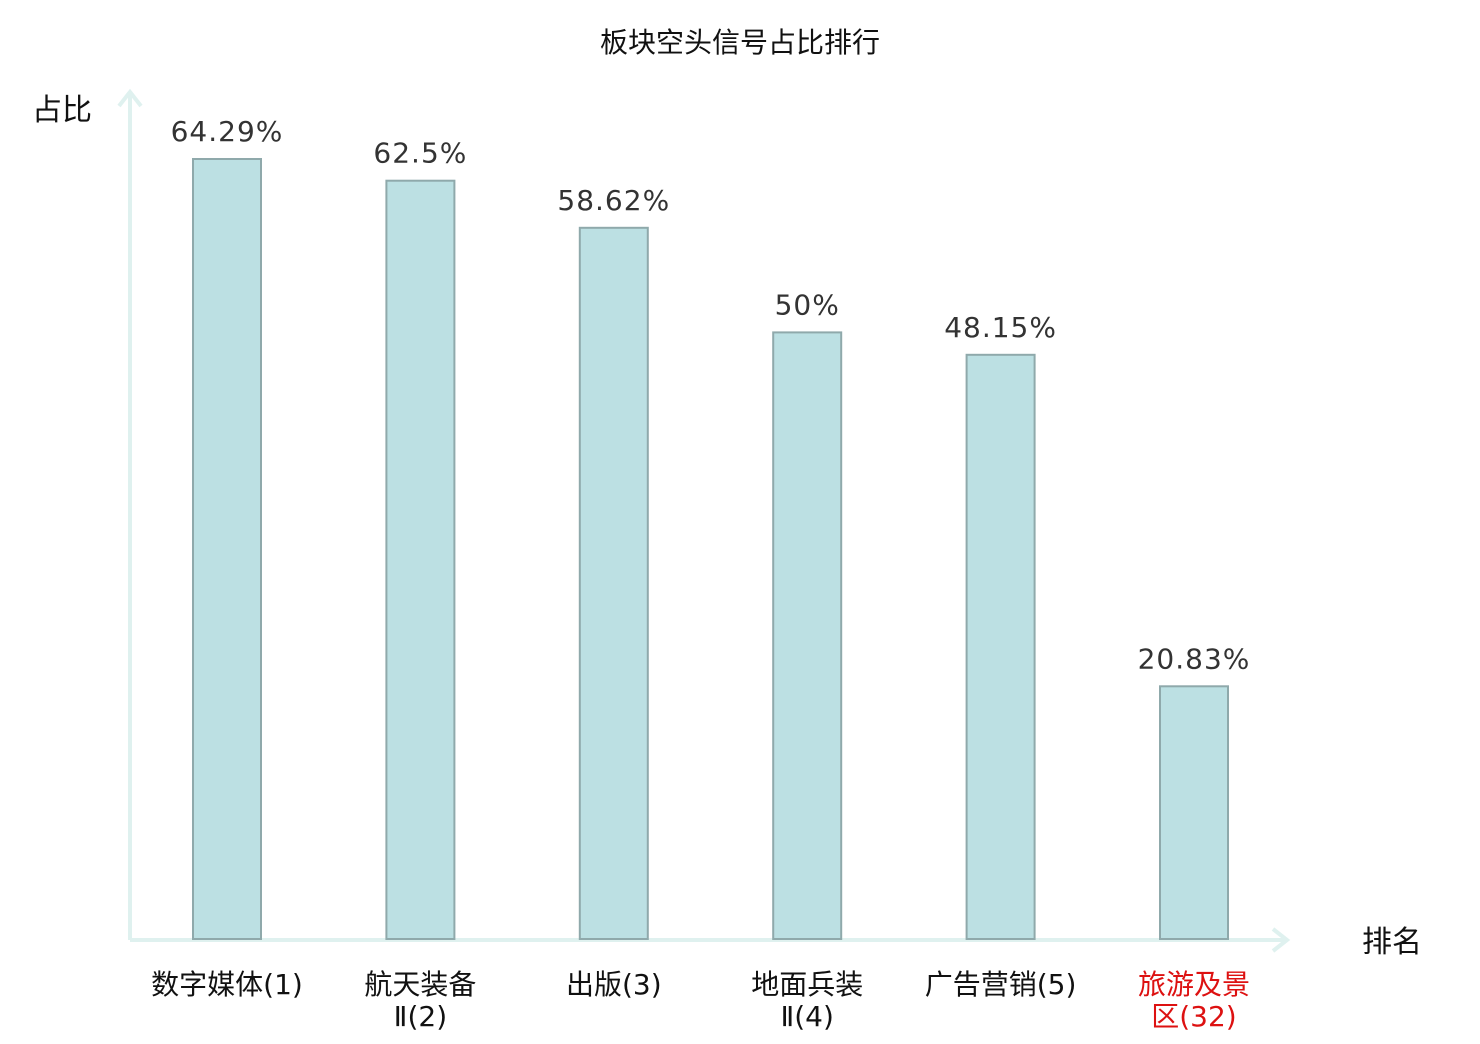  Describe the element at coordinates (1194, 658) in the screenshot. I see `data-label: 20.83%` at that location.